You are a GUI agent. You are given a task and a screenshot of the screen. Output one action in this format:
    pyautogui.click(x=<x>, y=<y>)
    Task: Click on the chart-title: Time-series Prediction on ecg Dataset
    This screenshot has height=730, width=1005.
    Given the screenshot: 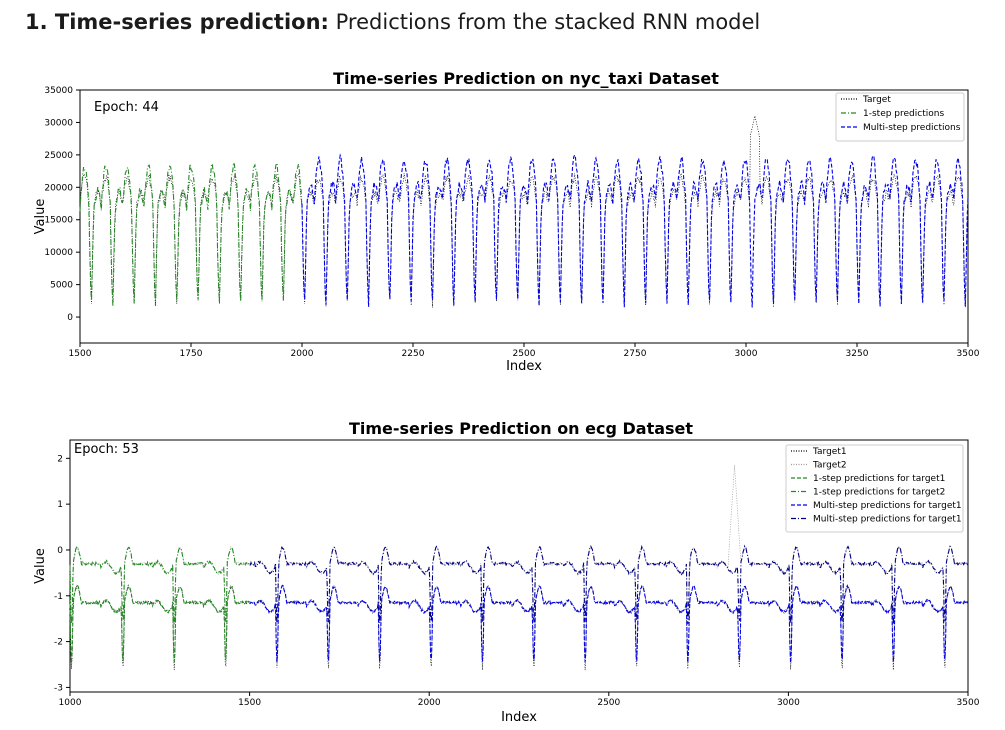 What is the action you would take?
    pyautogui.click(x=521, y=428)
    